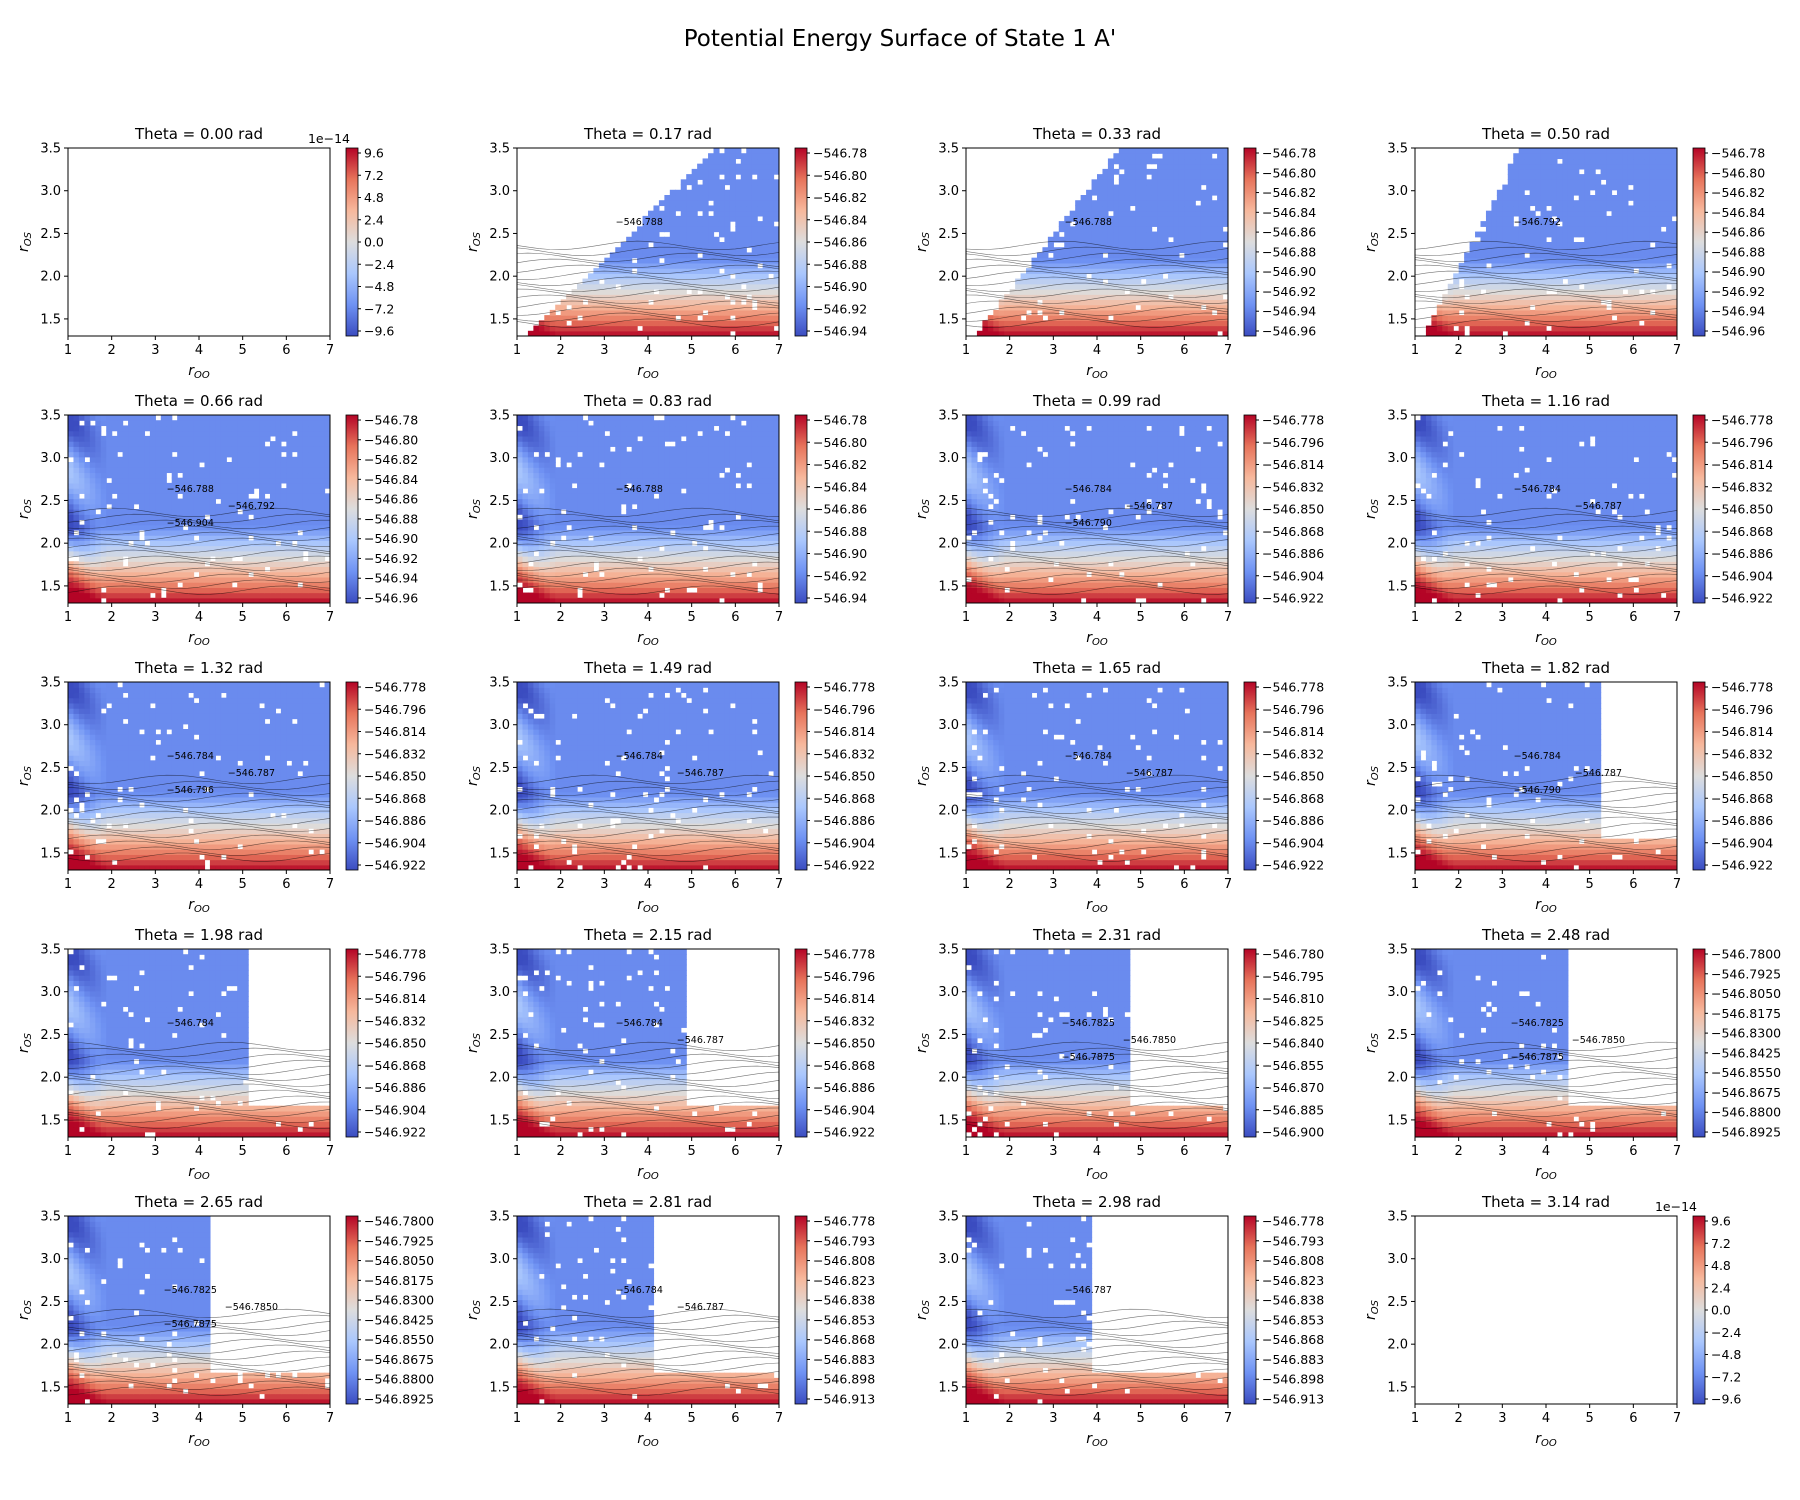 The width and height of the screenshot is (1800, 1500). I want to click on colorbar, so click(1250, 242).